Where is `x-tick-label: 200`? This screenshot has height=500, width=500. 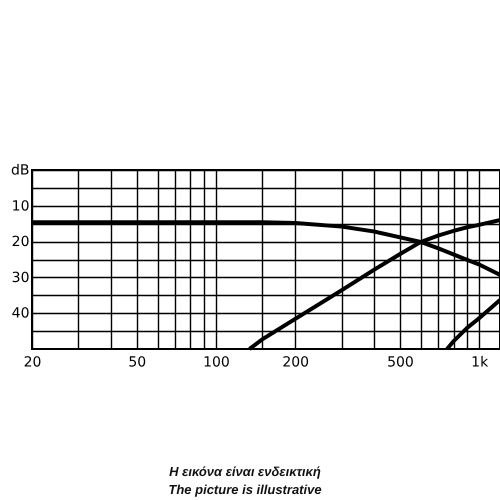
x-tick-label: 200 is located at coordinates (296, 362).